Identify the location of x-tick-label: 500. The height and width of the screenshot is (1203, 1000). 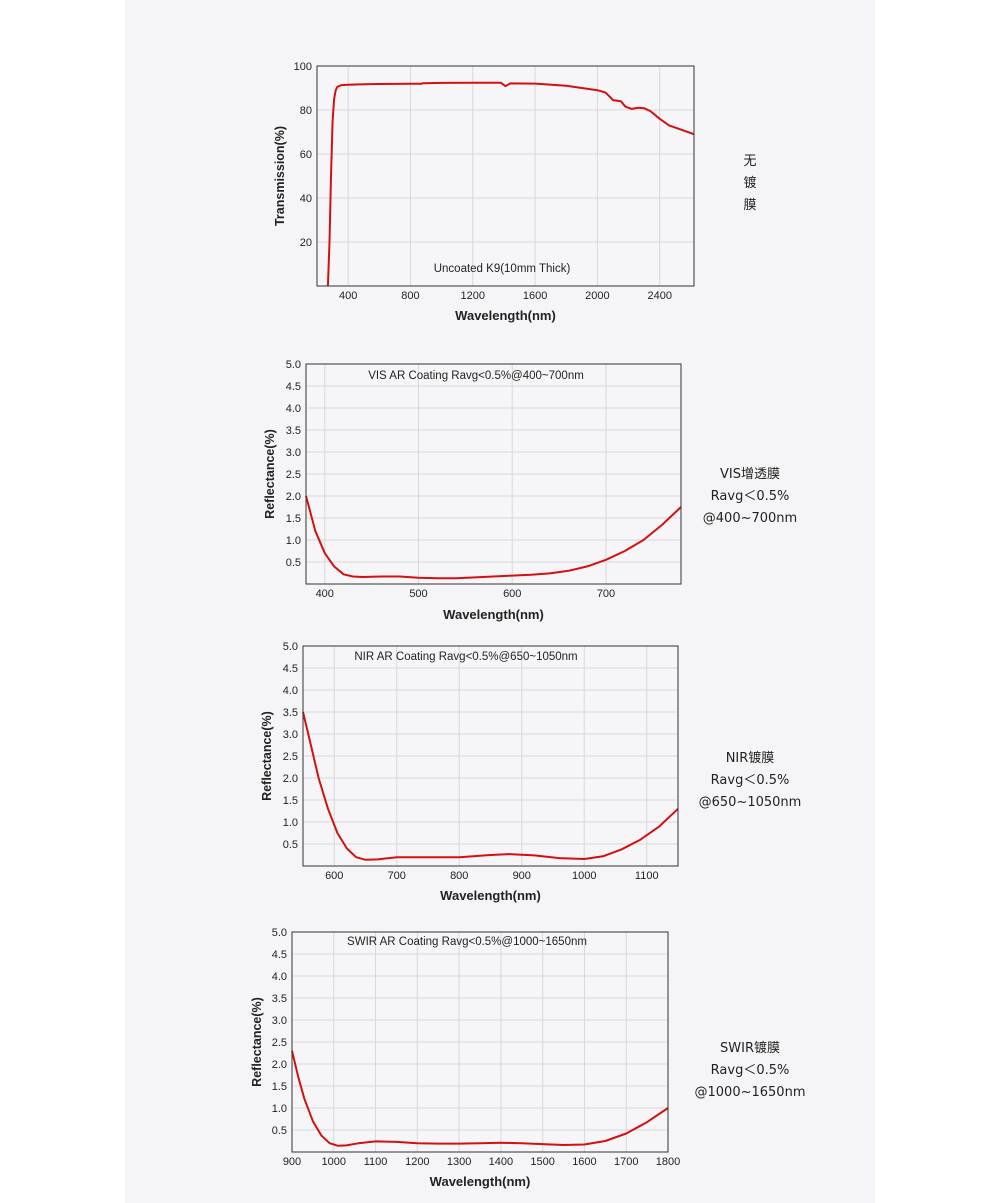
(418, 594).